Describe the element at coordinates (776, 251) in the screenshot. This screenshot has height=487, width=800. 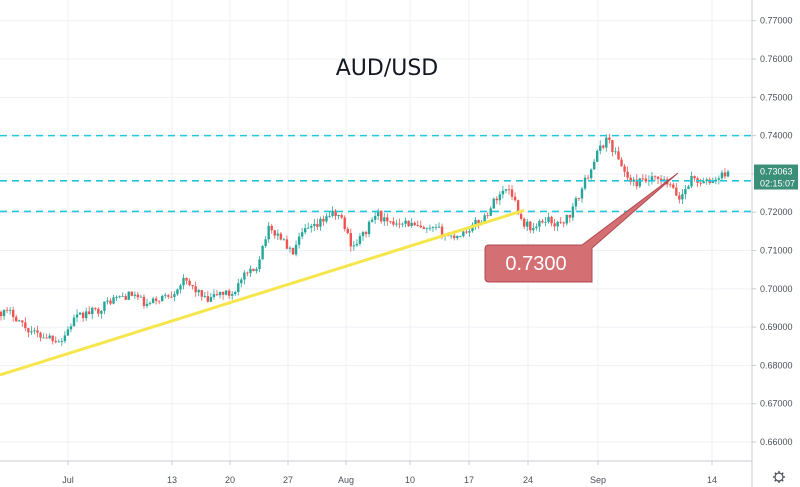
I see `y-tick-6: 0.71000` at that location.